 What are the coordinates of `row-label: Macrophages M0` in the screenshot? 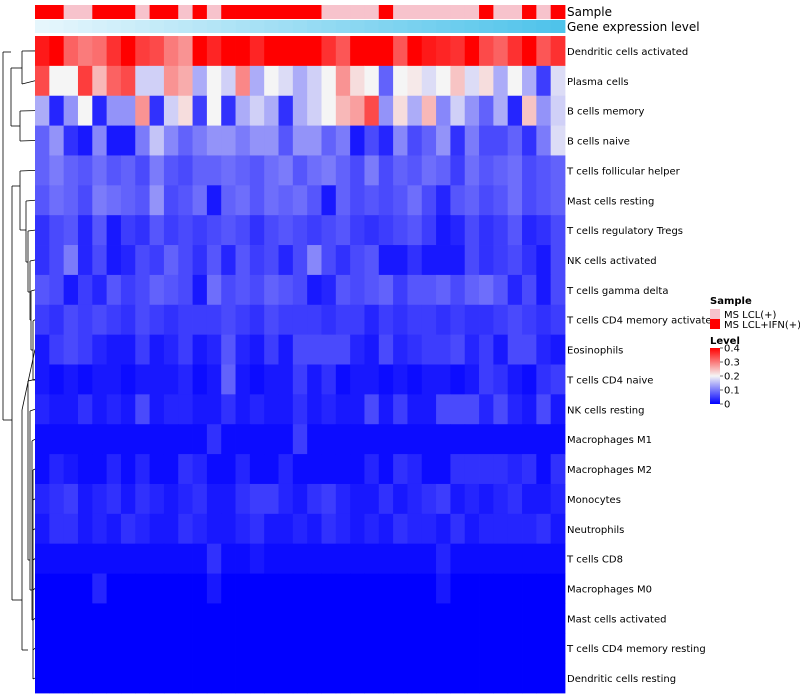 It's located at (609, 589).